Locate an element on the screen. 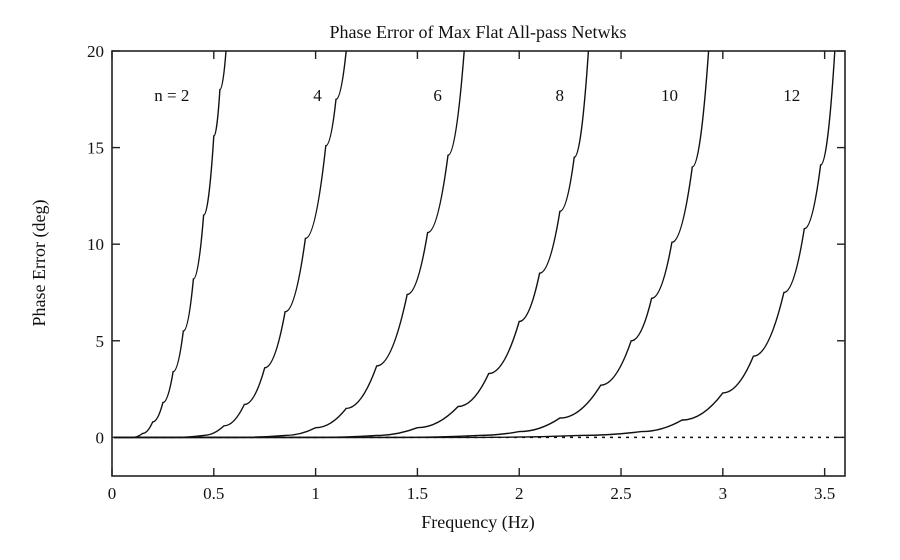  series-label-1: n = 2 is located at coordinates (171, 95).